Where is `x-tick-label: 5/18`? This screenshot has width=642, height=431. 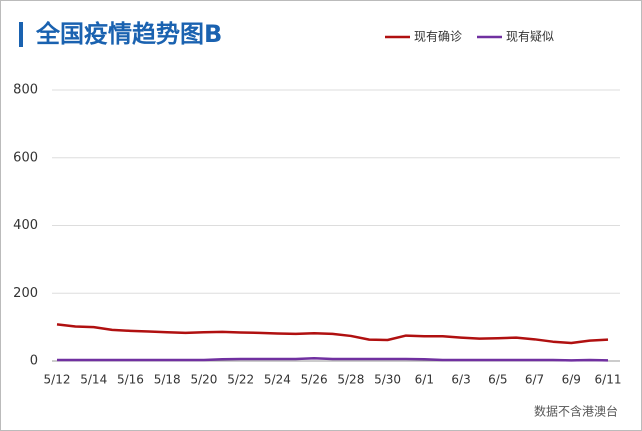 x-tick-label: 5/18 is located at coordinates (167, 380).